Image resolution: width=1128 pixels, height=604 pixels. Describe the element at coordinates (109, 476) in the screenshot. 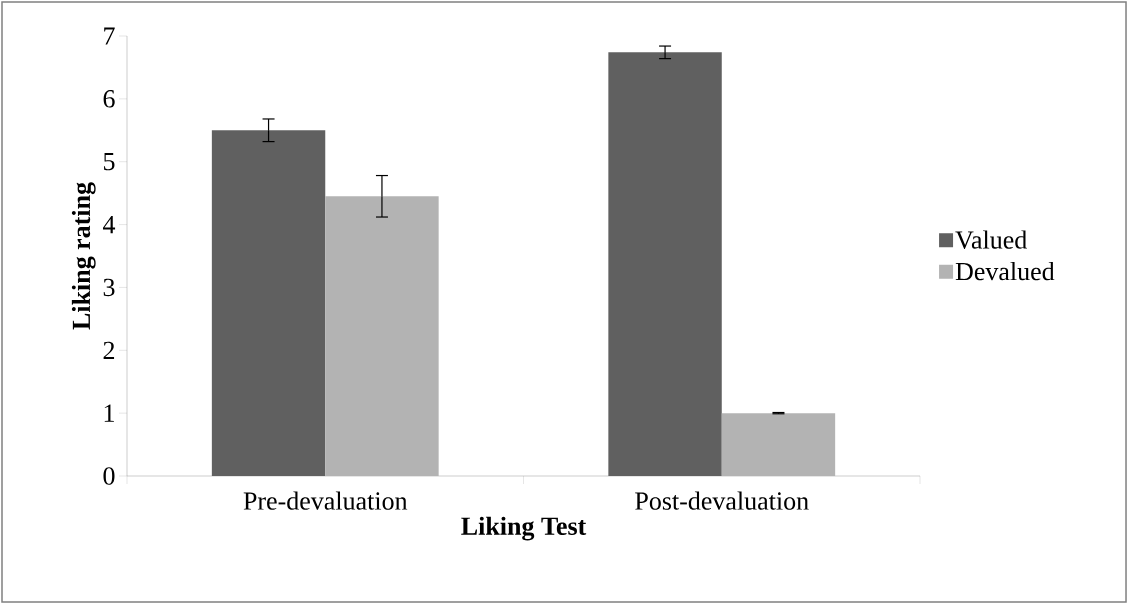

I see `y-tick-label: 0` at that location.